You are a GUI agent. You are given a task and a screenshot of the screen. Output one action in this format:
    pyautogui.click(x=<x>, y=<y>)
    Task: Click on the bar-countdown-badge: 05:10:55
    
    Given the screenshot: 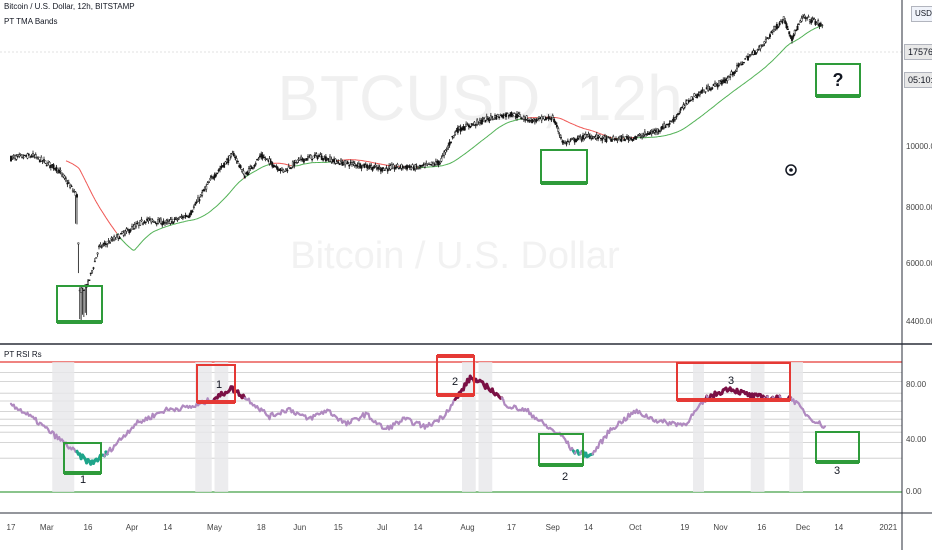 What is the action you would take?
    pyautogui.click(x=918, y=80)
    